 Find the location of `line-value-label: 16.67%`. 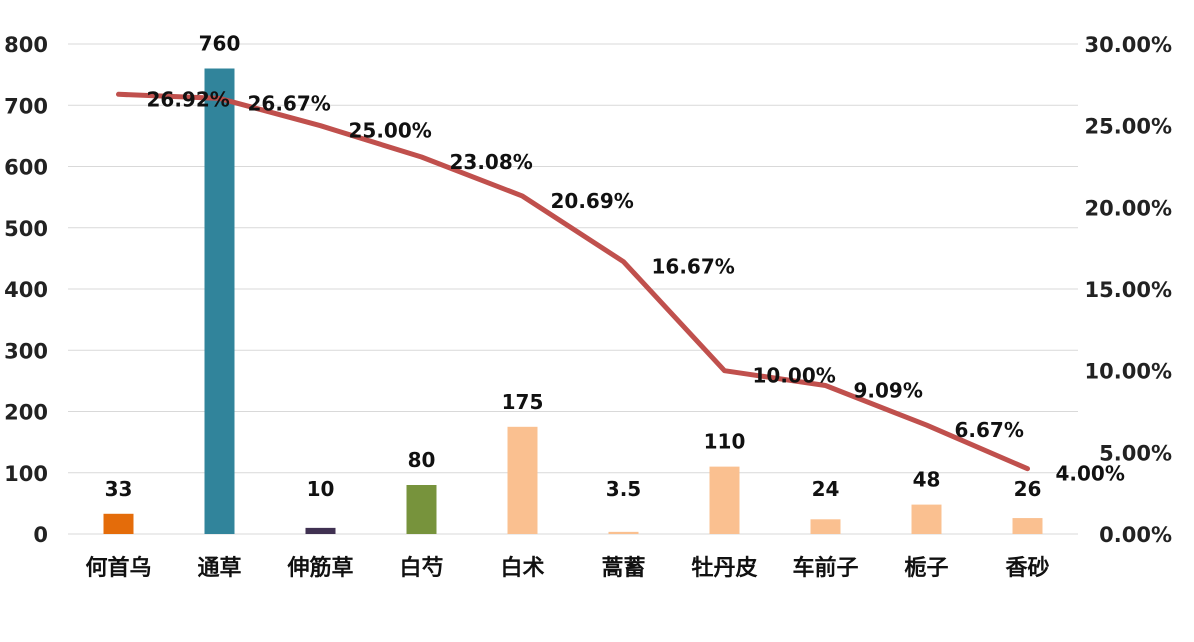

line-value-label: 16.67% is located at coordinates (693, 267).